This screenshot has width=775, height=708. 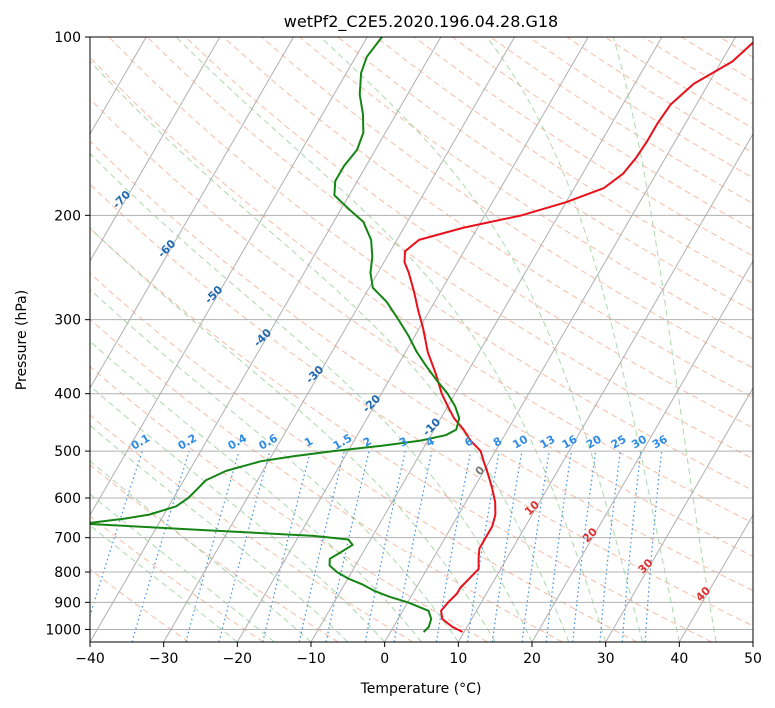 What do you see at coordinates (703, 594) in the screenshot?
I see `moist-adiabat-label: 40` at bounding box center [703, 594].